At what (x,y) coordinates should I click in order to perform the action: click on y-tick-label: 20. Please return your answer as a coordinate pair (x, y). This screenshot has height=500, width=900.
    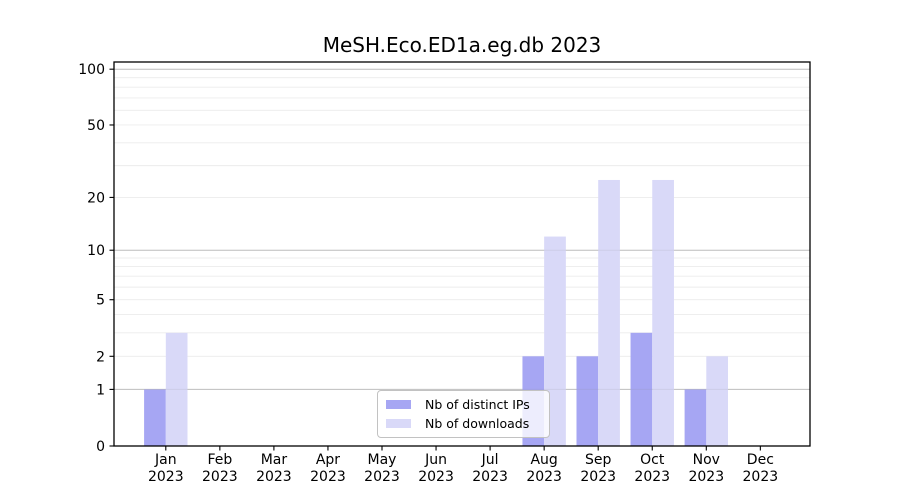
    Looking at the image, I should click on (96, 198).